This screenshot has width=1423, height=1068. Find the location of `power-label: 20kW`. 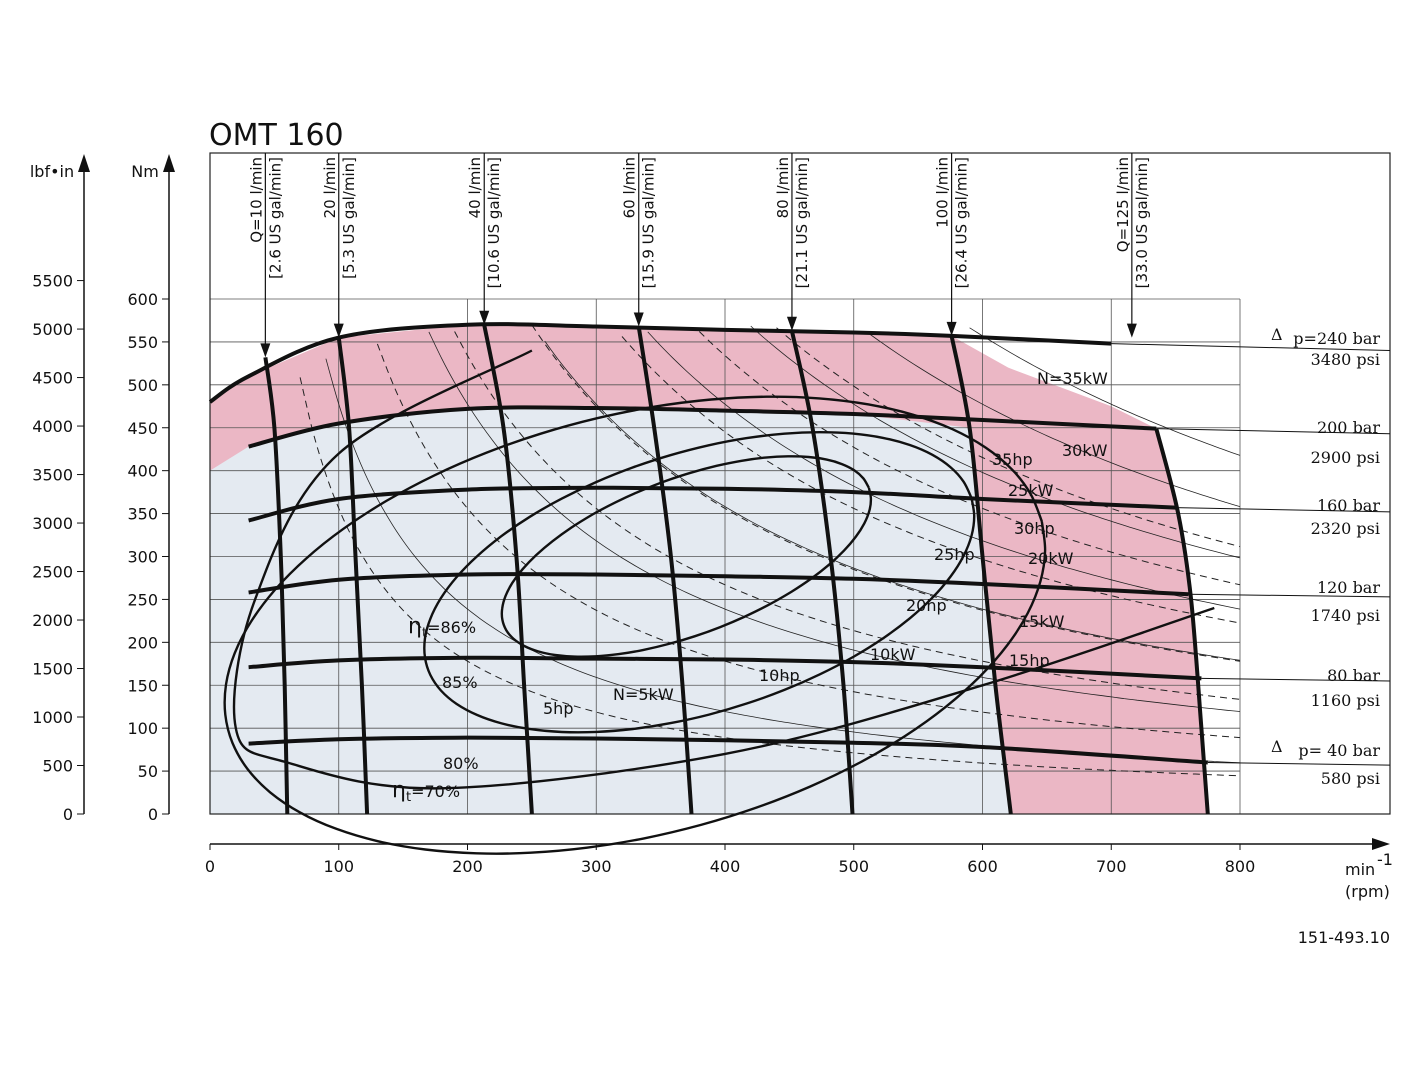

power-label: 20kW is located at coordinates (1051, 558).